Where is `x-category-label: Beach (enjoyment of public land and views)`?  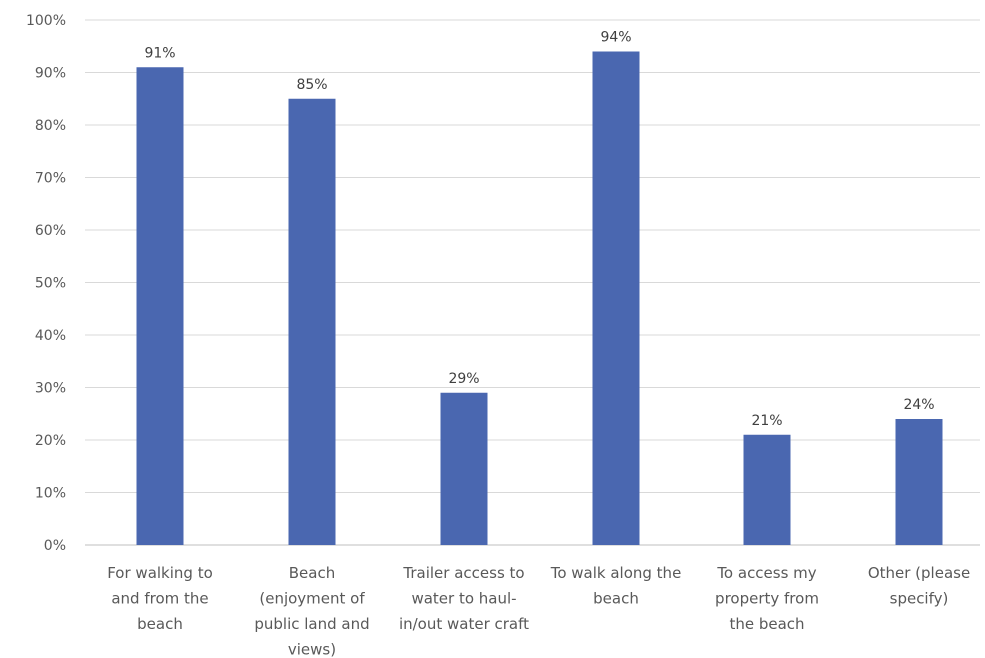 x-category-label: Beach (enjoyment of public land and views) is located at coordinates (311, 611).